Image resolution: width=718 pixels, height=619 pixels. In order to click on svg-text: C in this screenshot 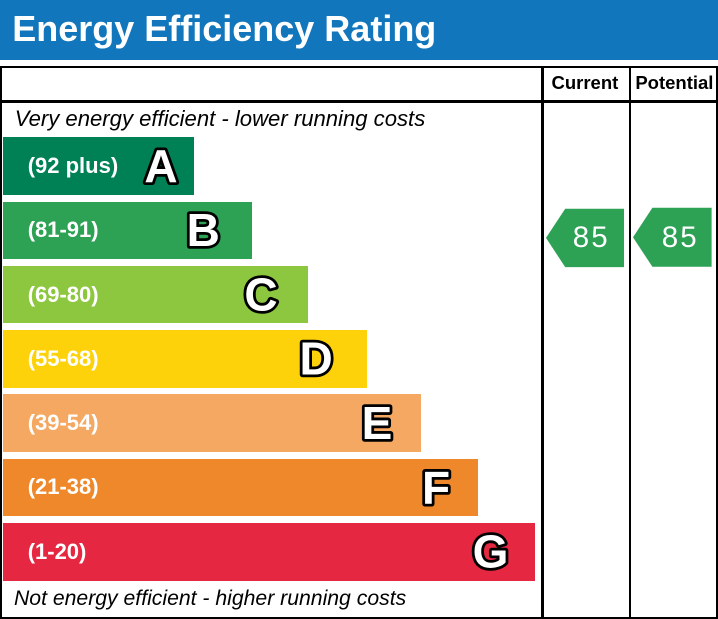, I will do `click(260, 294)`.